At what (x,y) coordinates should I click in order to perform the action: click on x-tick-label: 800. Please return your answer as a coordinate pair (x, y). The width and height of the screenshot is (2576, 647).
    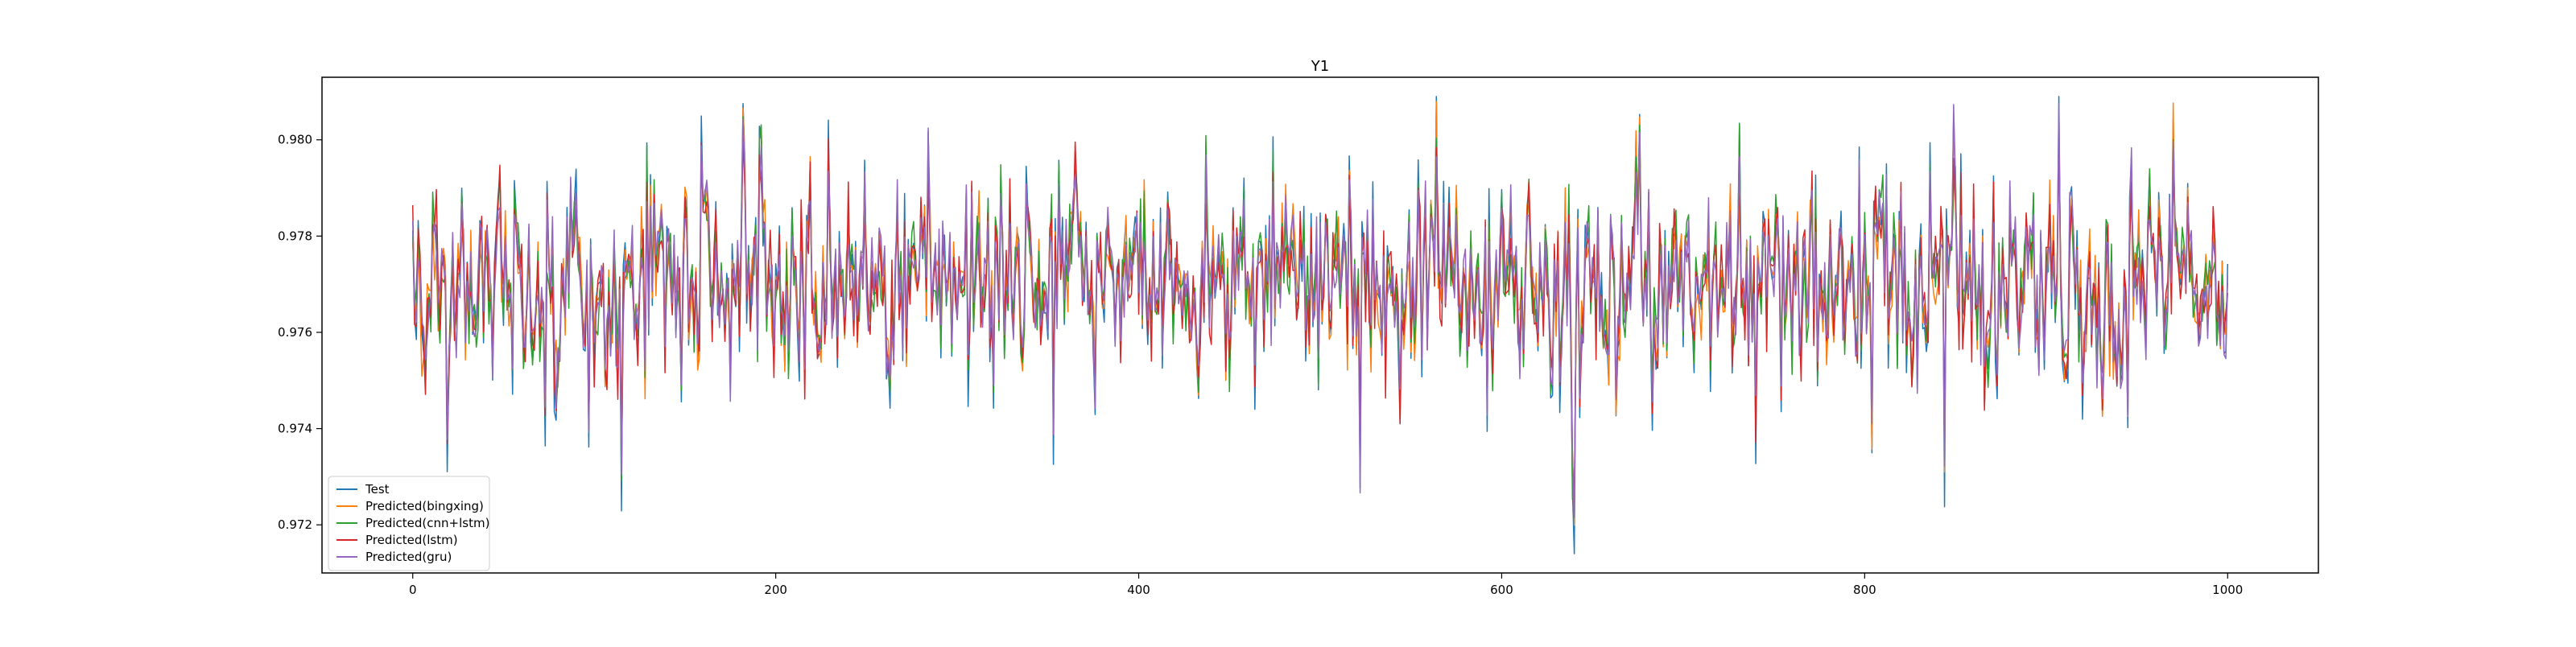
    Looking at the image, I should click on (1864, 590).